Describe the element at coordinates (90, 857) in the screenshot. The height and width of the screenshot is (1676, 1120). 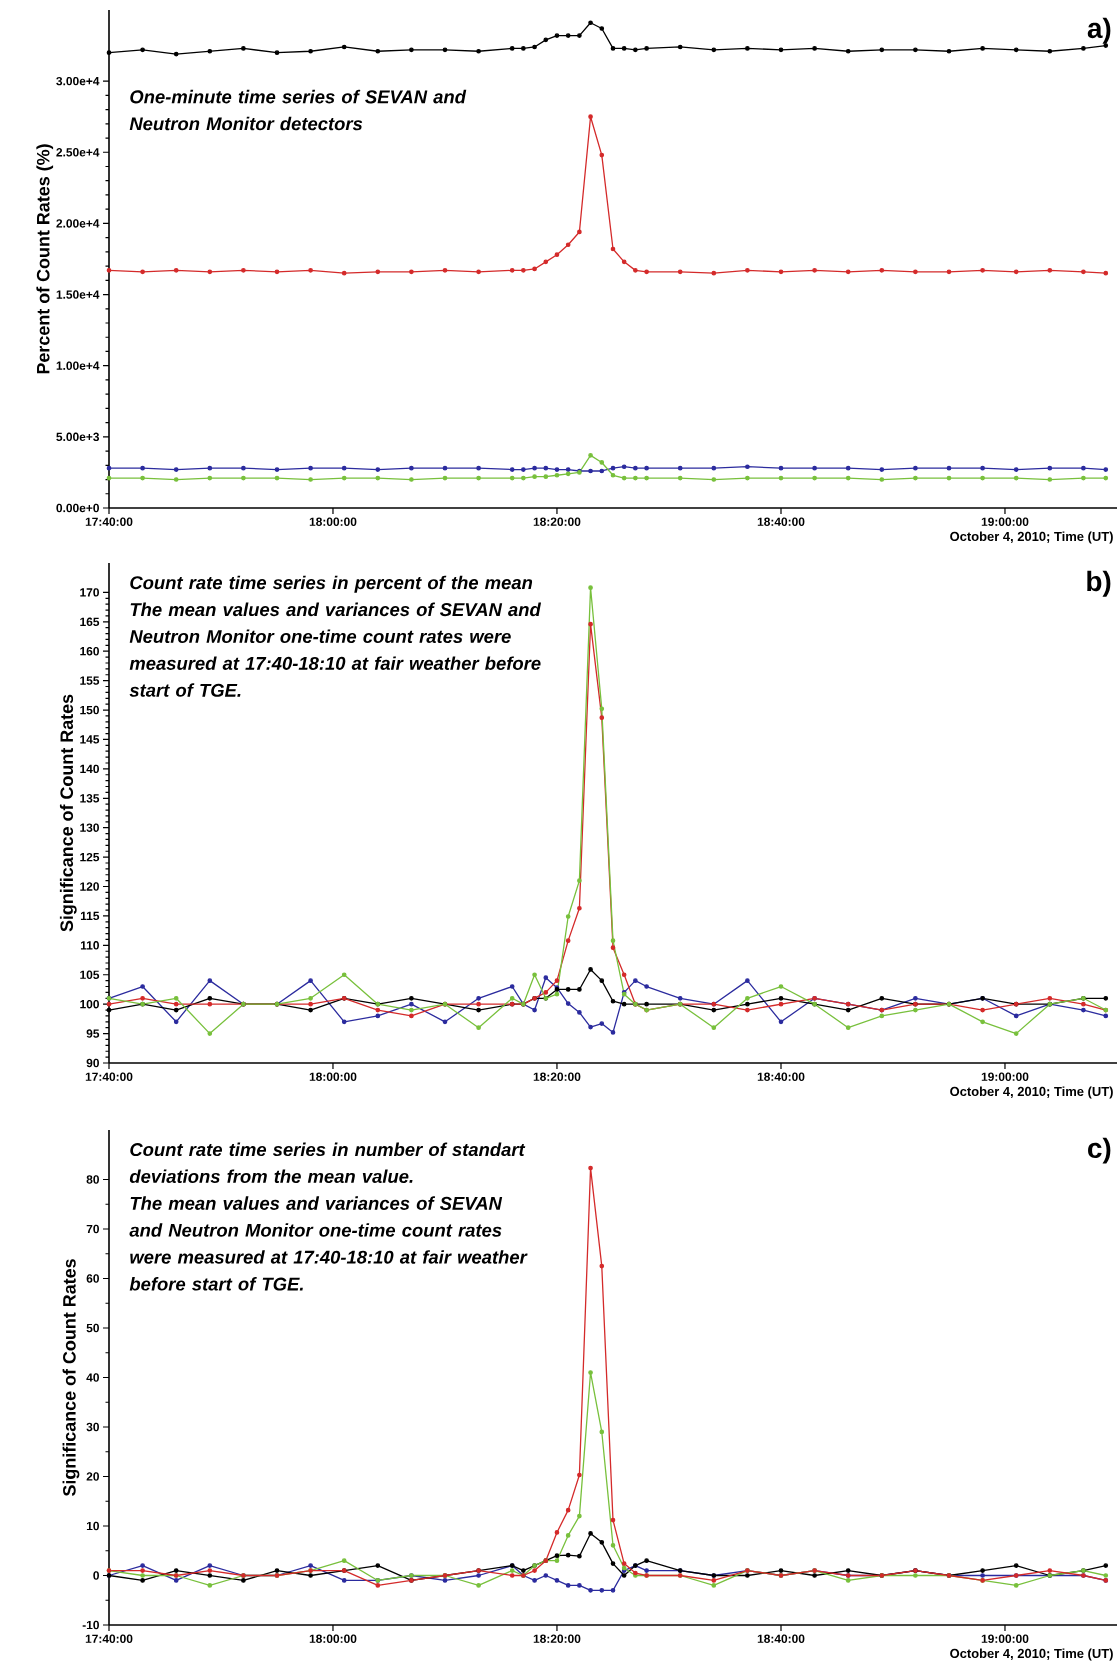
I see `y-tick-label: 125` at that location.